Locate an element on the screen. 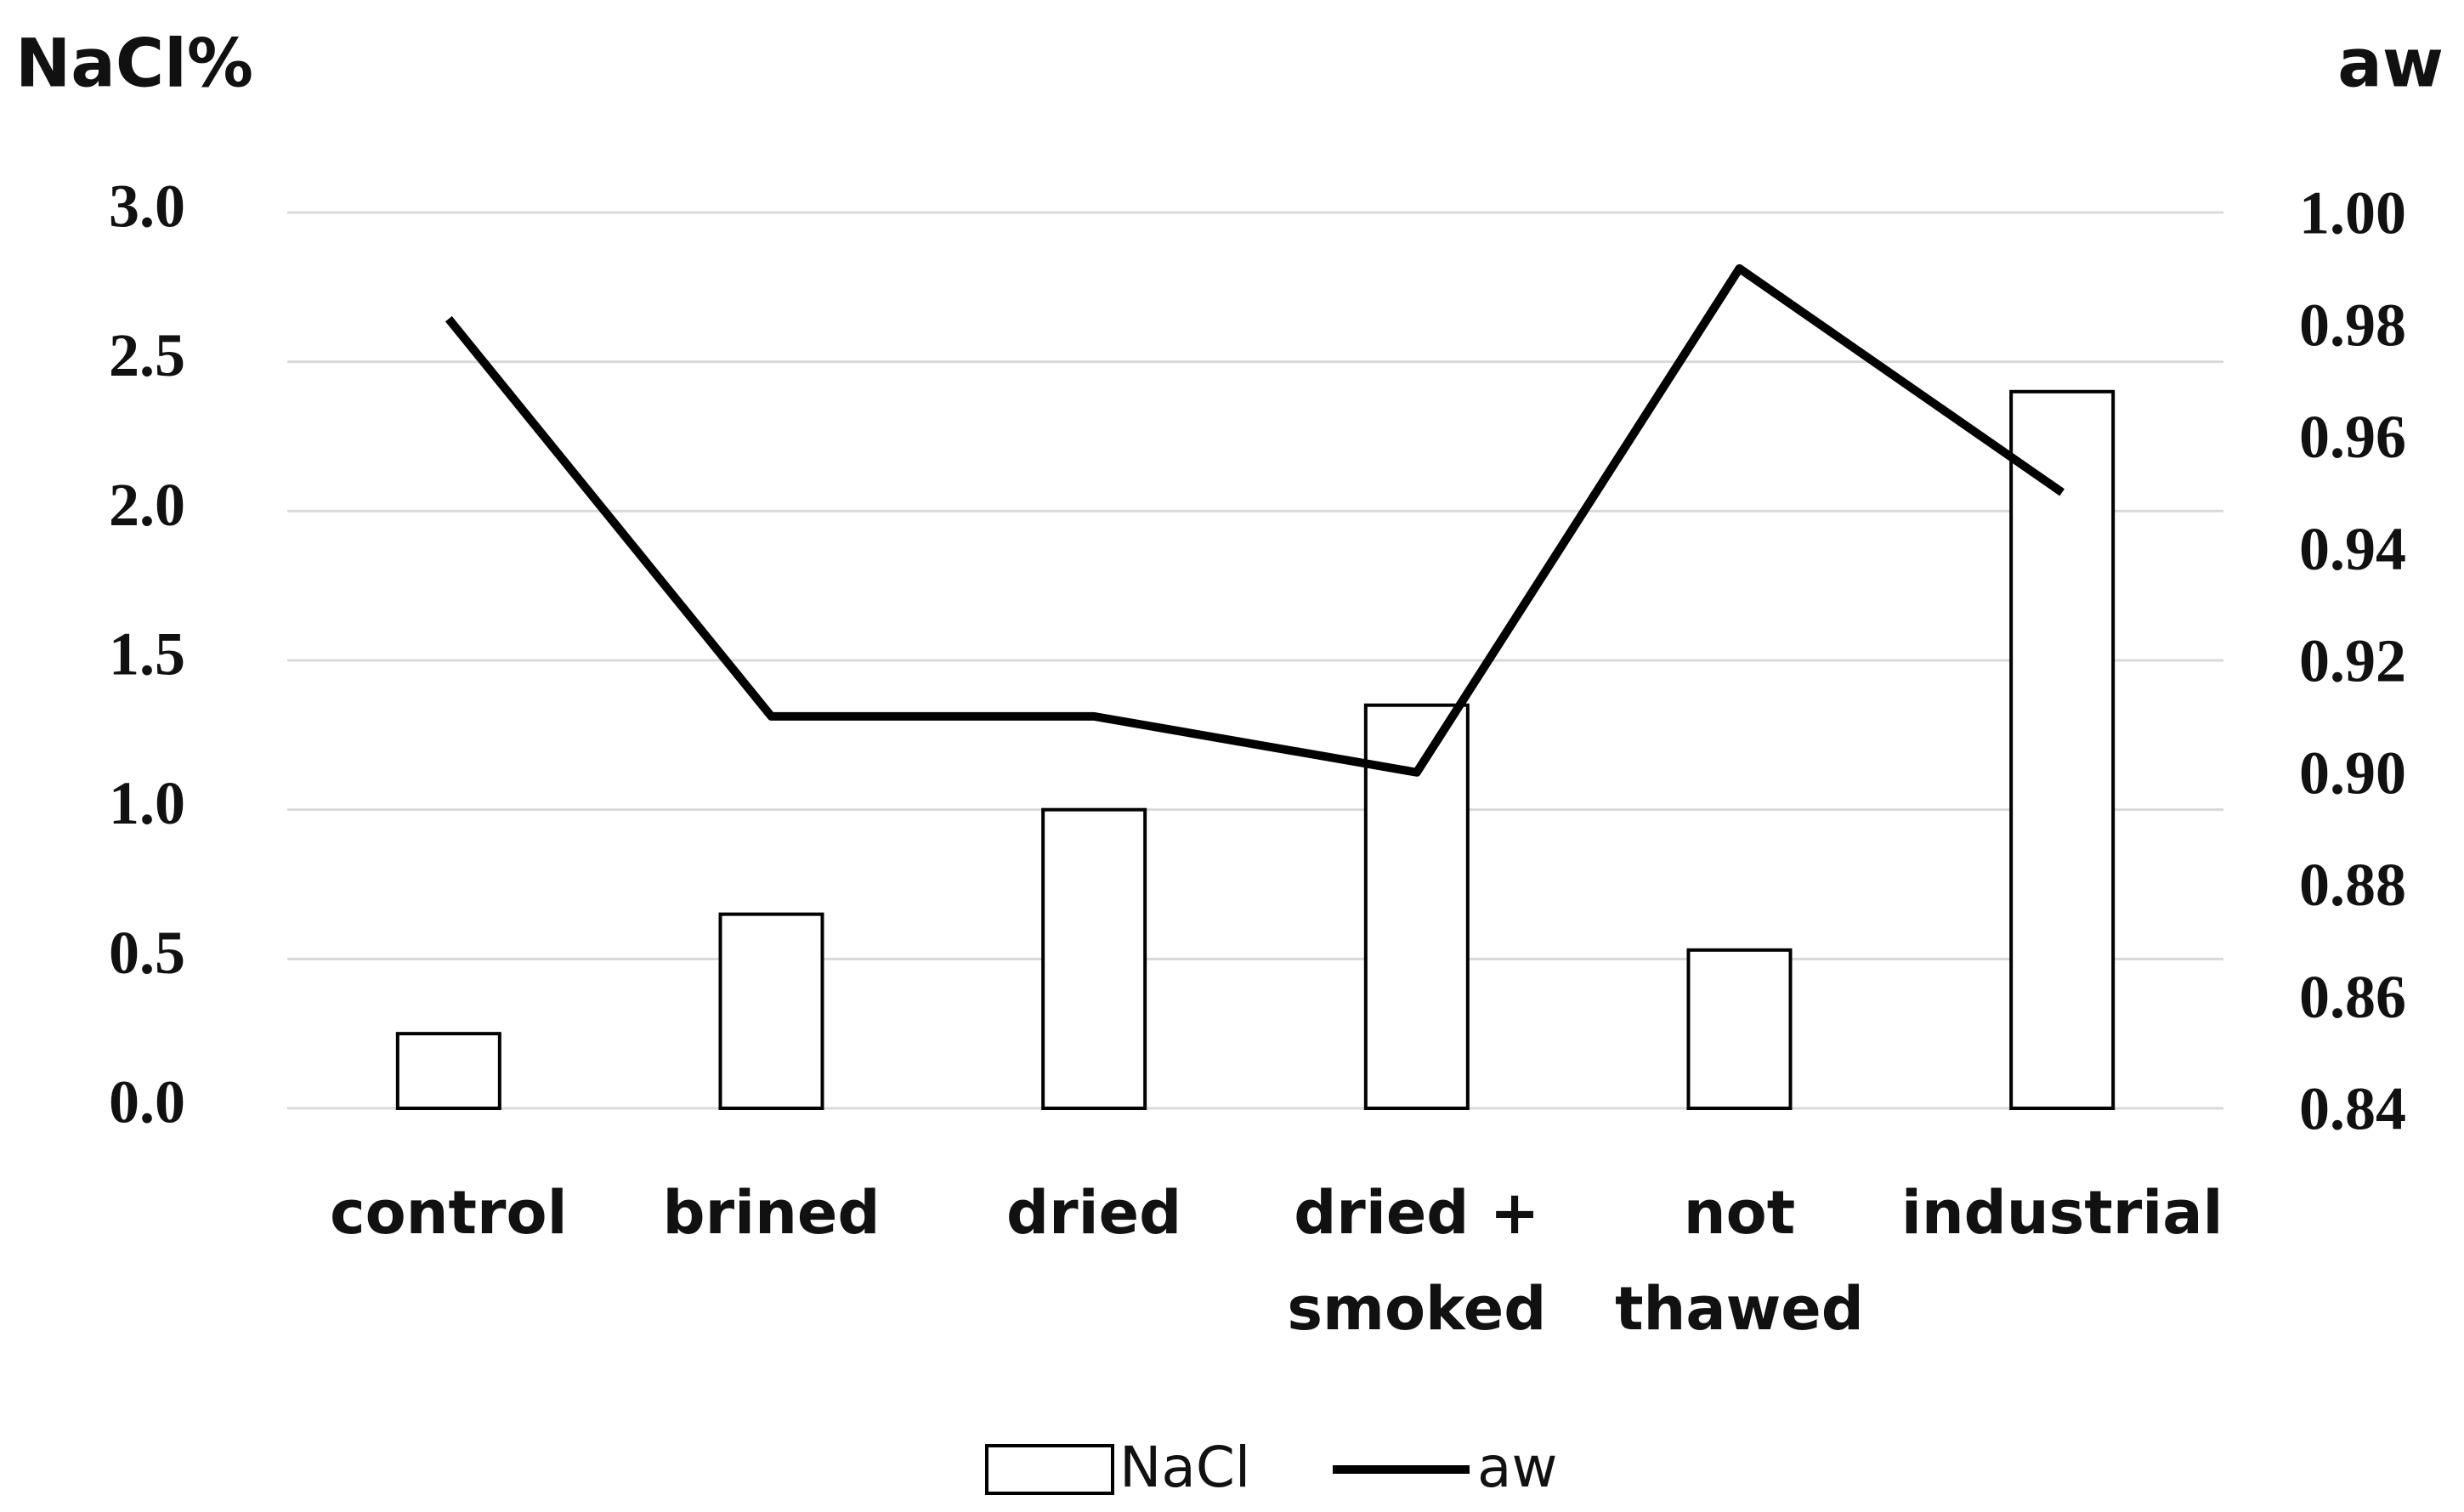 This screenshot has width=2464, height=1512. legend-label: NaCl is located at coordinates (1184, 1467).